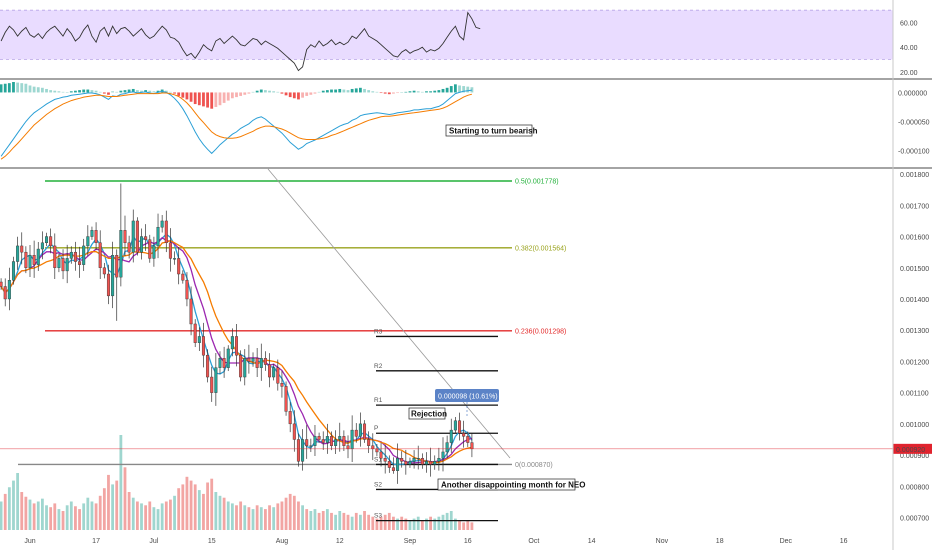 This screenshot has width=932, height=550. What do you see at coordinates (909, 48) in the screenshot?
I see `rsi-tick-label: 40.00` at bounding box center [909, 48].